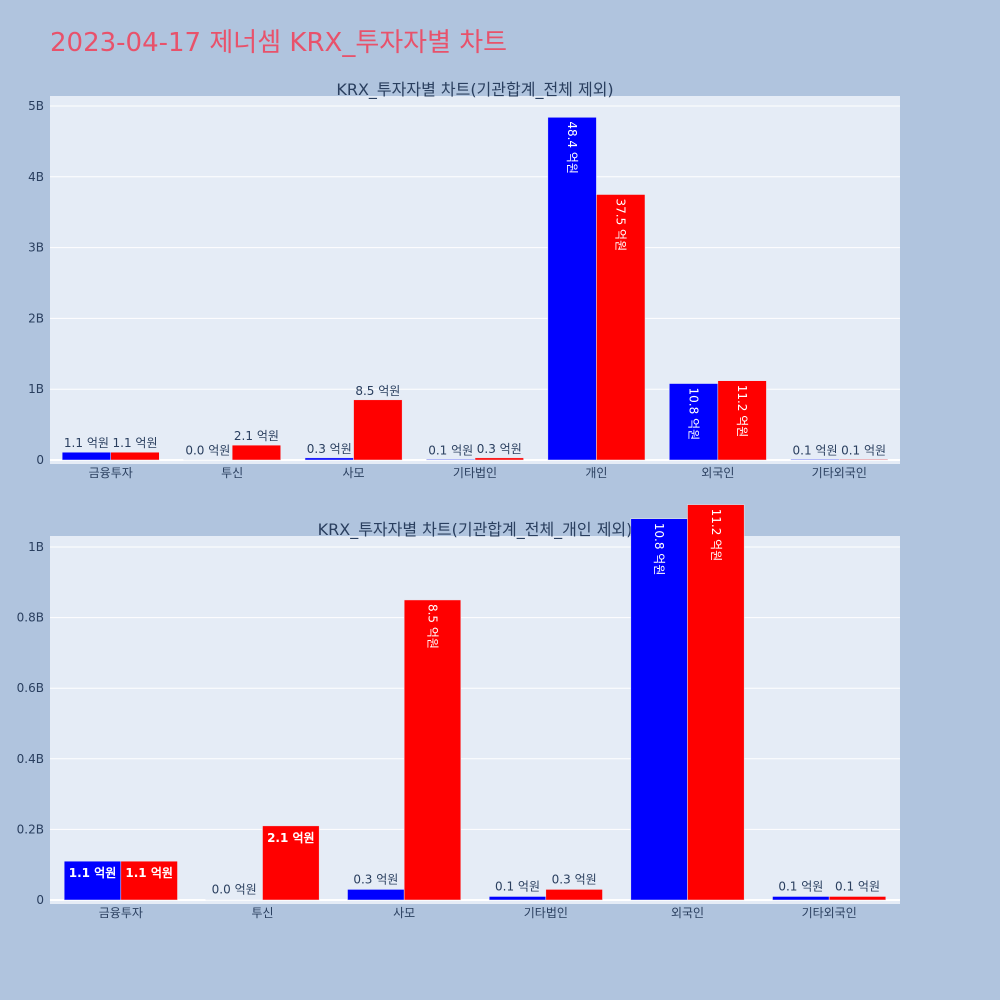 Image resolution: width=1000 pixels, height=1000 pixels. Describe the element at coordinates (572, 147) in the screenshot. I see `data-label: 48.4 억원` at that location.